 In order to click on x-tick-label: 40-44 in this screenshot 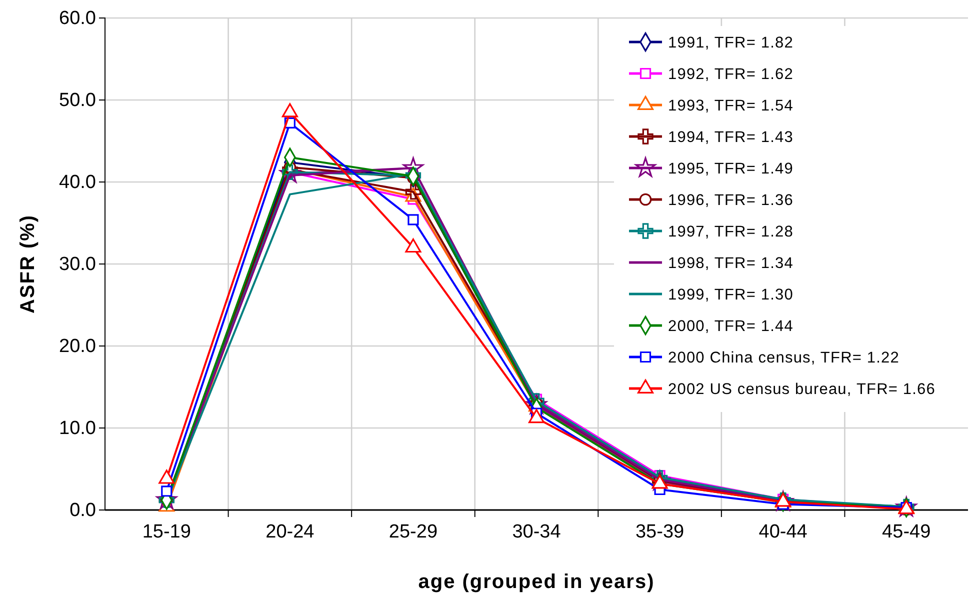, I will do `click(783, 531)`.